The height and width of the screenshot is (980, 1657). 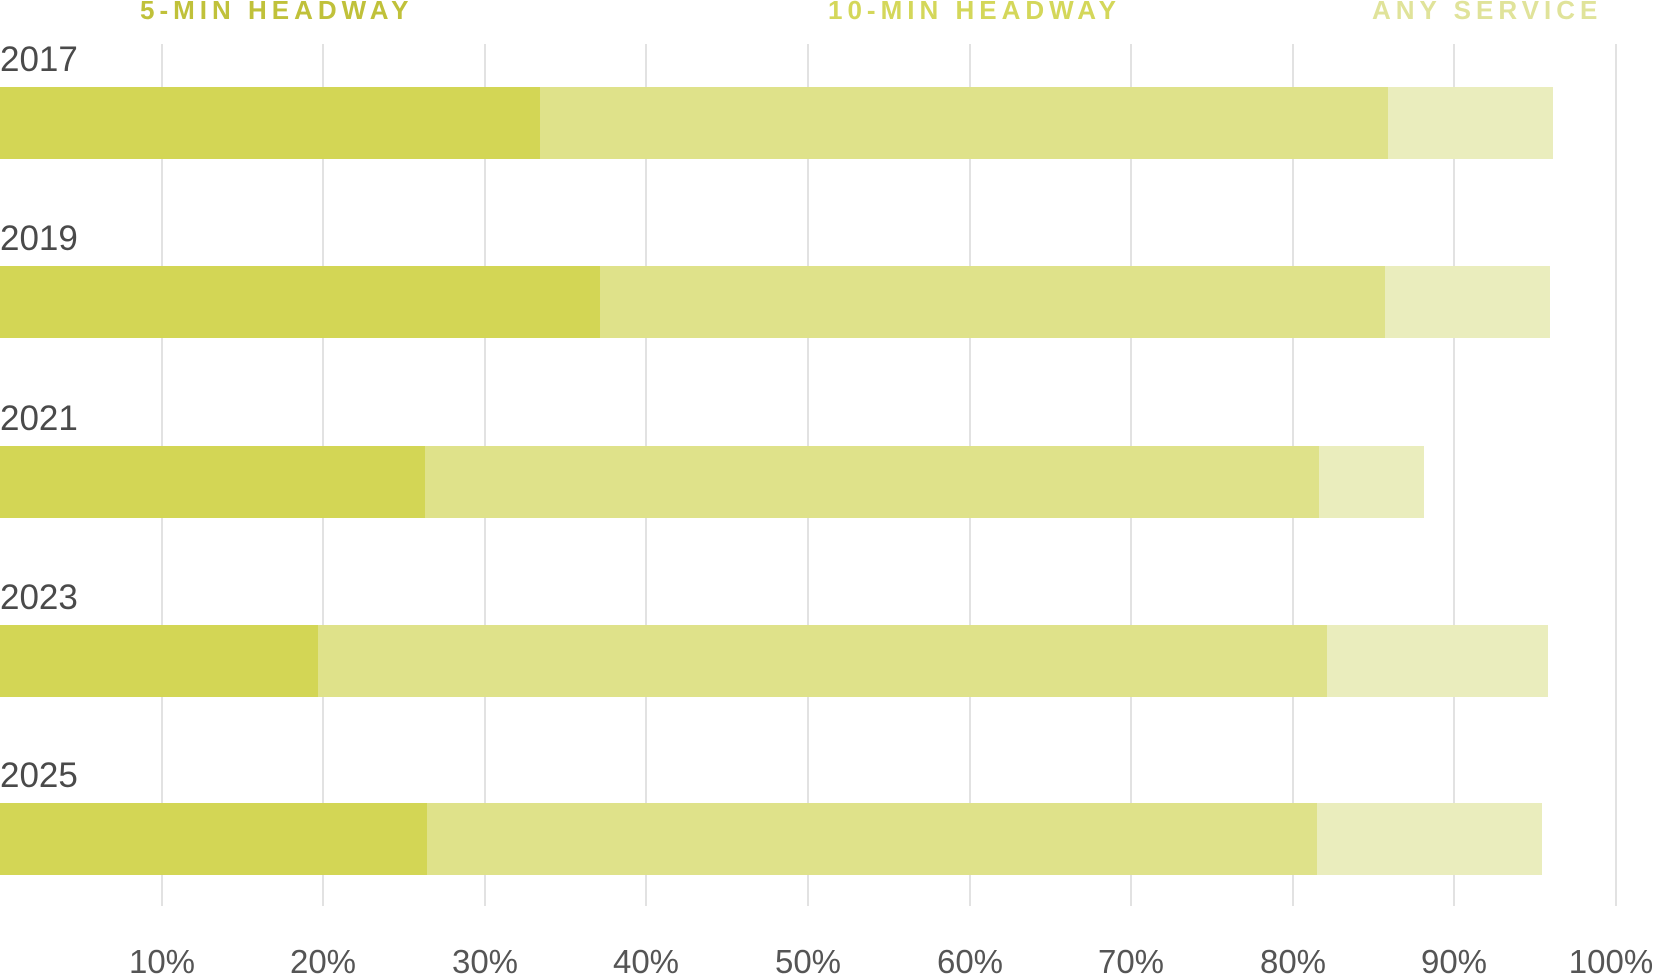 What do you see at coordinates (39, 775) in the screenshot?
I see `year-label: 2025` at bounding box center [39, 775].